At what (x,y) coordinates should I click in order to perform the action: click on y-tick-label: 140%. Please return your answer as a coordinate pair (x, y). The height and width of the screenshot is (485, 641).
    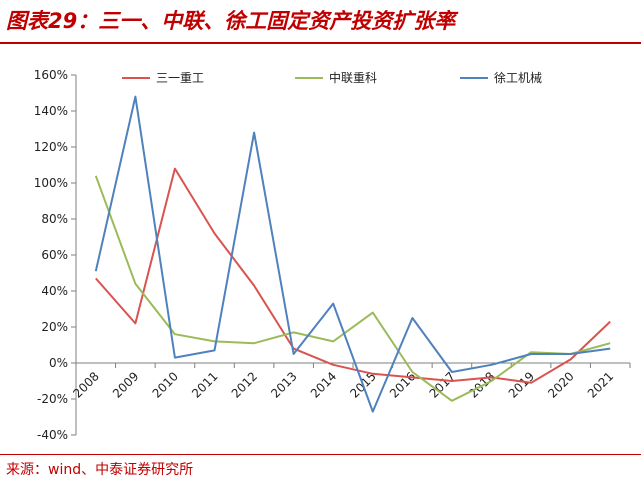
    Looking at the image, I should click on (51, 111).